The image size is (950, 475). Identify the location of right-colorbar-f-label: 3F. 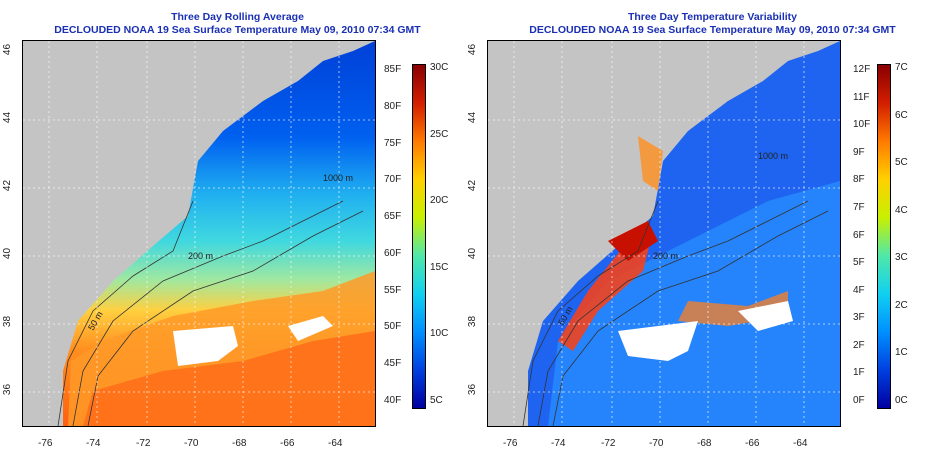
(859, 318).